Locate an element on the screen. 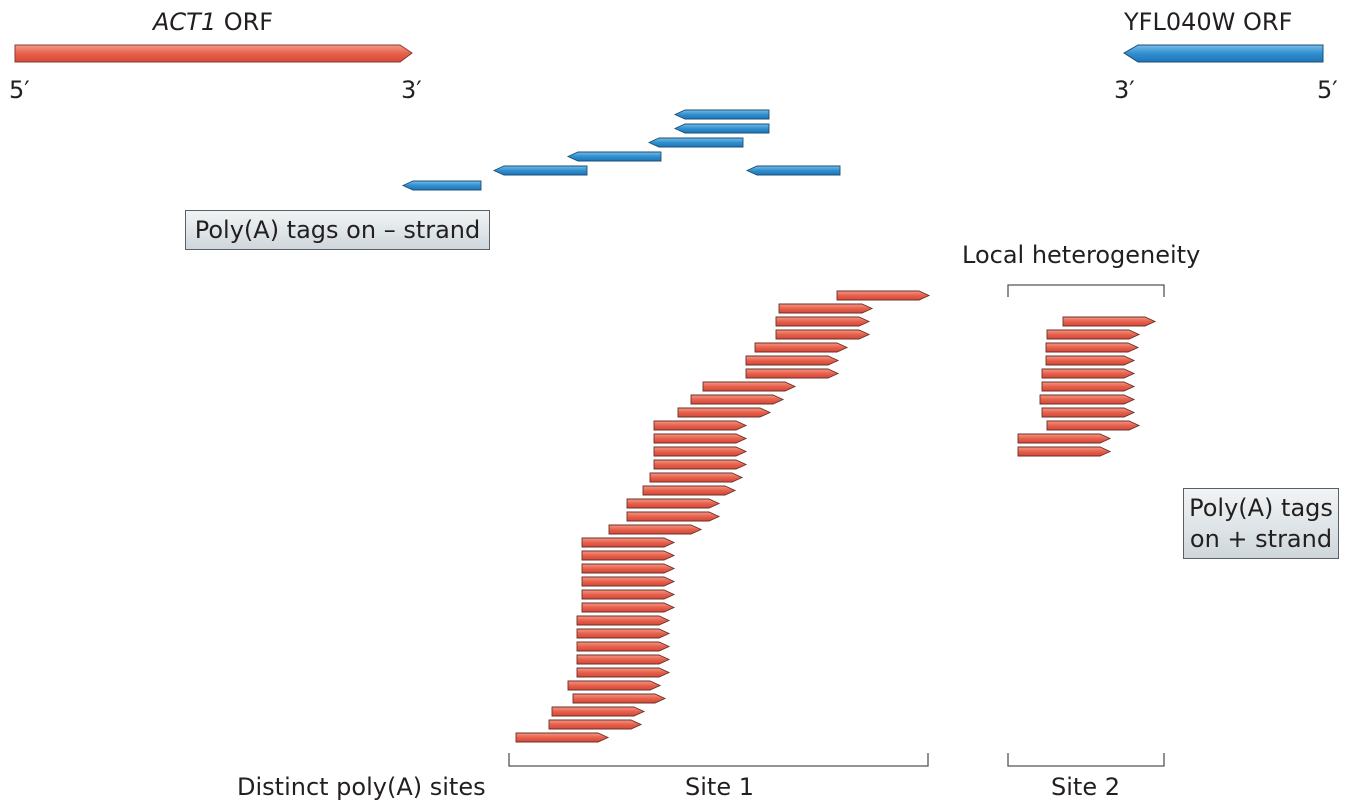 The image size is (1355, 806). minus-strand-box-label: Poly(A) tags on – strand is located at coordinates (337, 230).